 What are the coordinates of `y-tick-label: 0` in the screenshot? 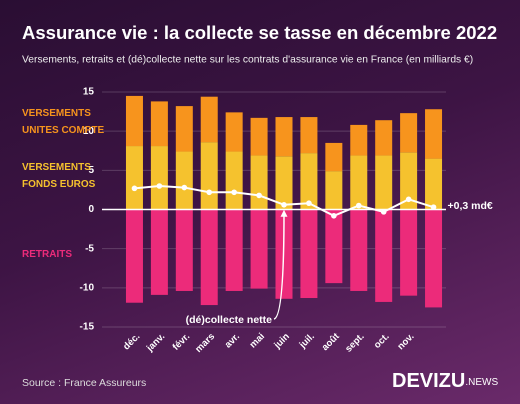 It's located at (91, 209).